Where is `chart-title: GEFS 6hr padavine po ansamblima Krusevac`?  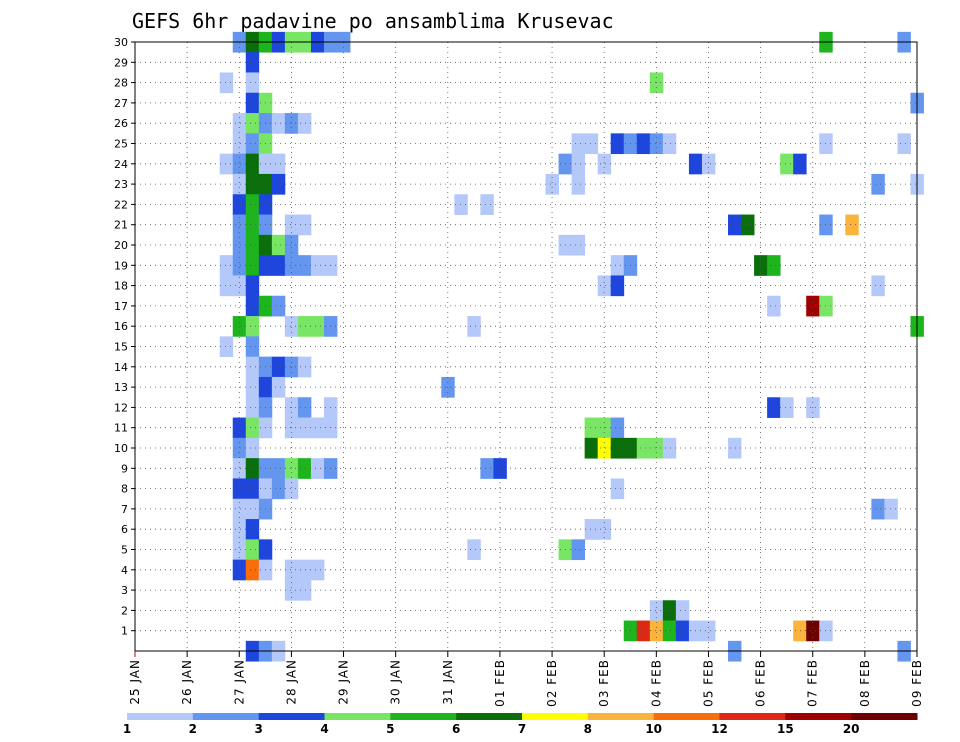 chart-title: GEFS 6hr padavine po ansamblima Krusevac is located at coordinates (373, 21).